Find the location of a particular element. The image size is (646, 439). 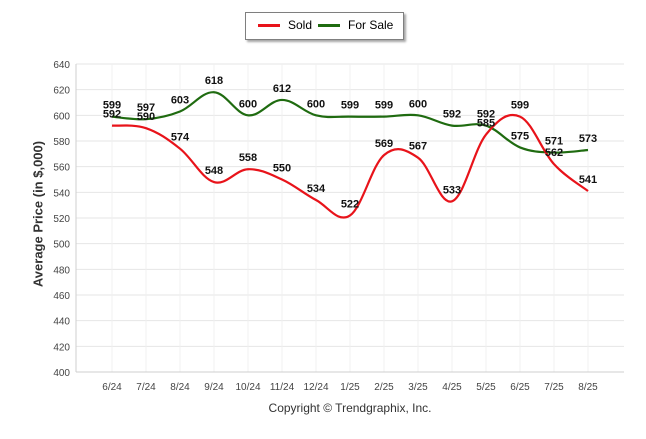

copyright-text: Copyright © Trendgraphix, Inc. is located at coordinates (350, 408).